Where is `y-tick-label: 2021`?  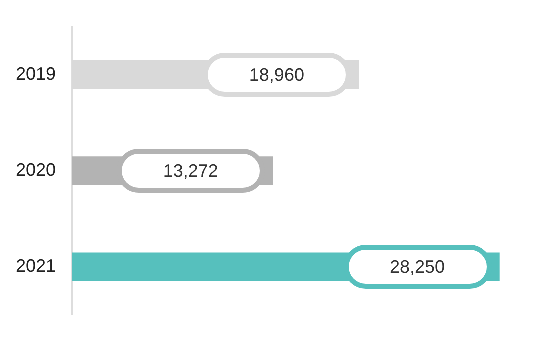
y-tick-label: 2021 is located at coordinates (36, 266).